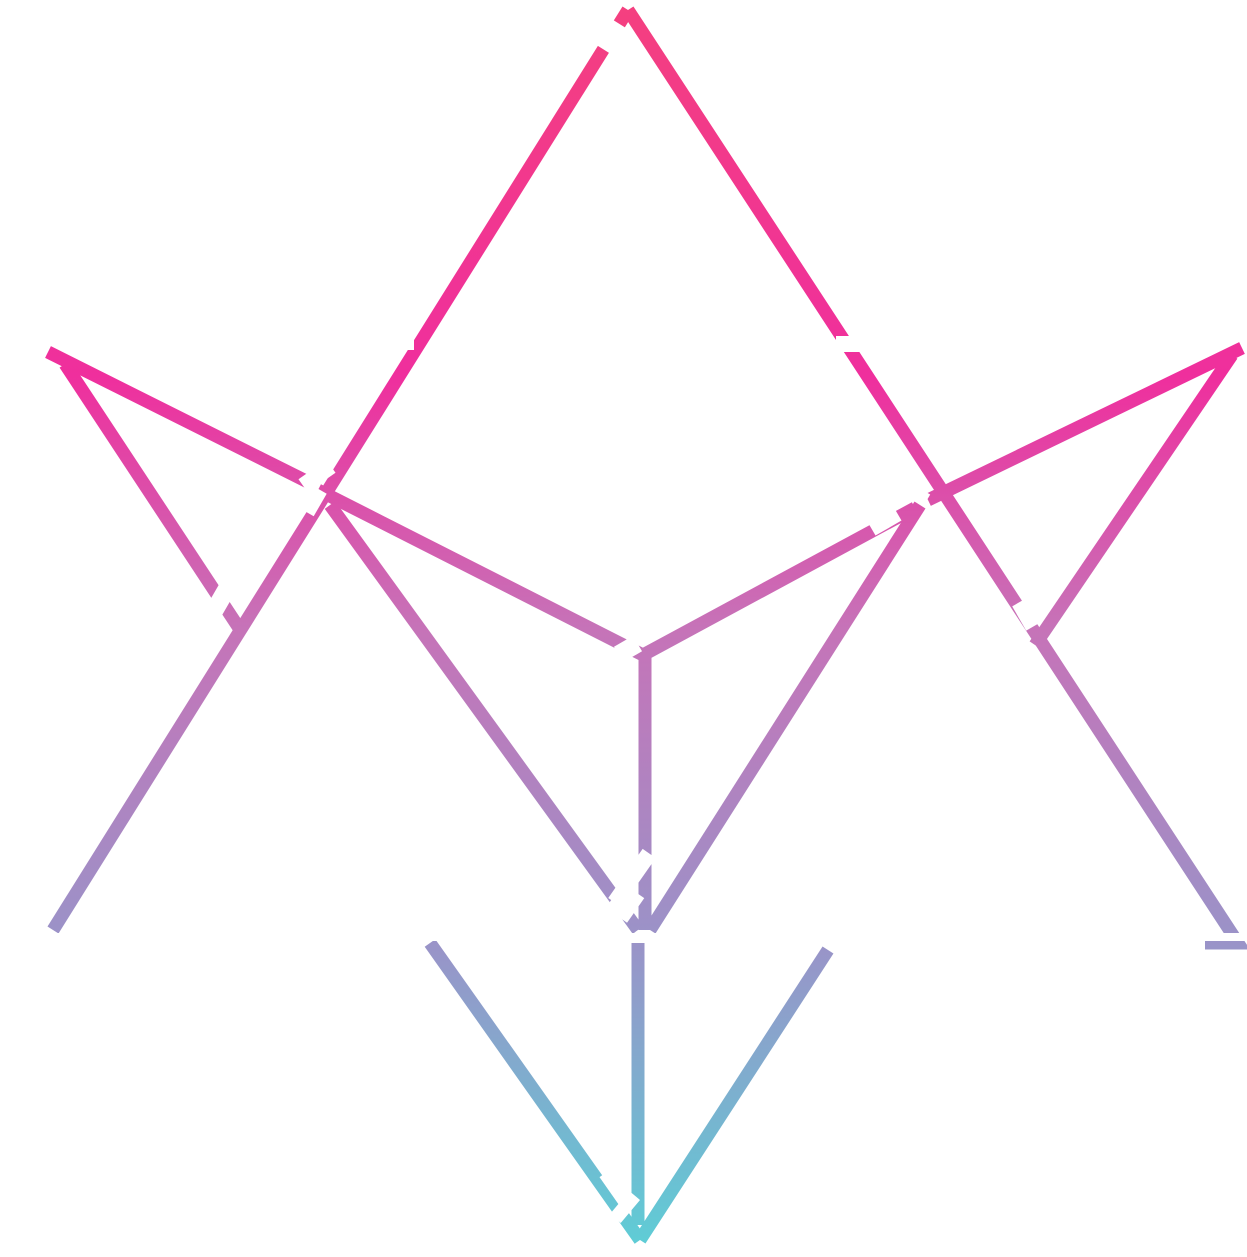 This screenshot has height=1257, width=1247. Describe the element at coordinates (734, 1095) in the screenshot. I see `bottom-right-edge` at that location.